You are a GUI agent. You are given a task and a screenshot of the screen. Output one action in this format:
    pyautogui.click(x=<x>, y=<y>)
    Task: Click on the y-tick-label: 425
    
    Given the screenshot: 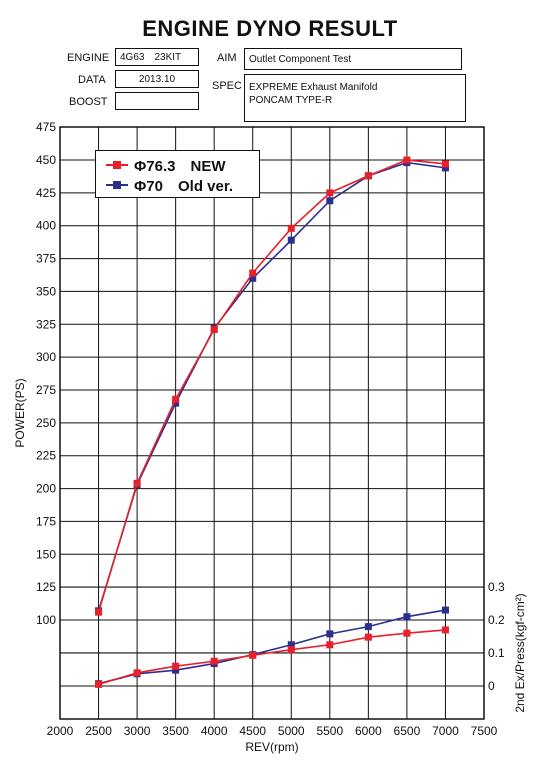 What is the action you would take?
    pyautogui.click(x=46, y=193)
    